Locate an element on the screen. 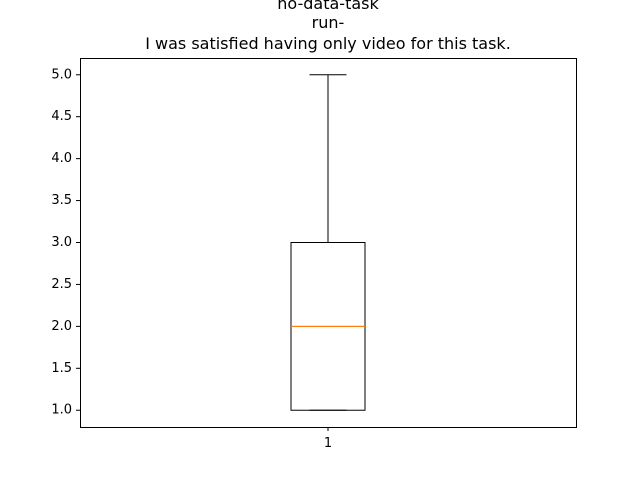  x-axis: 1 is located at coordinates (328, 439).